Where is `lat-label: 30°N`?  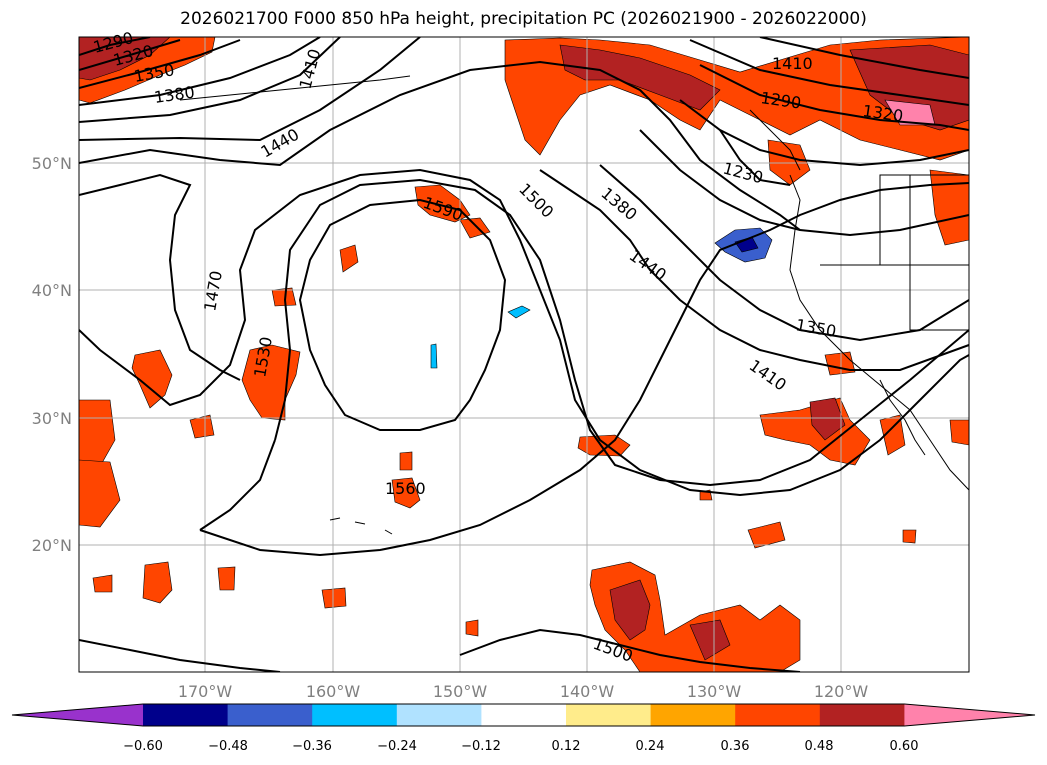
lat-label: 30°N is located at coordinates (52, 418).